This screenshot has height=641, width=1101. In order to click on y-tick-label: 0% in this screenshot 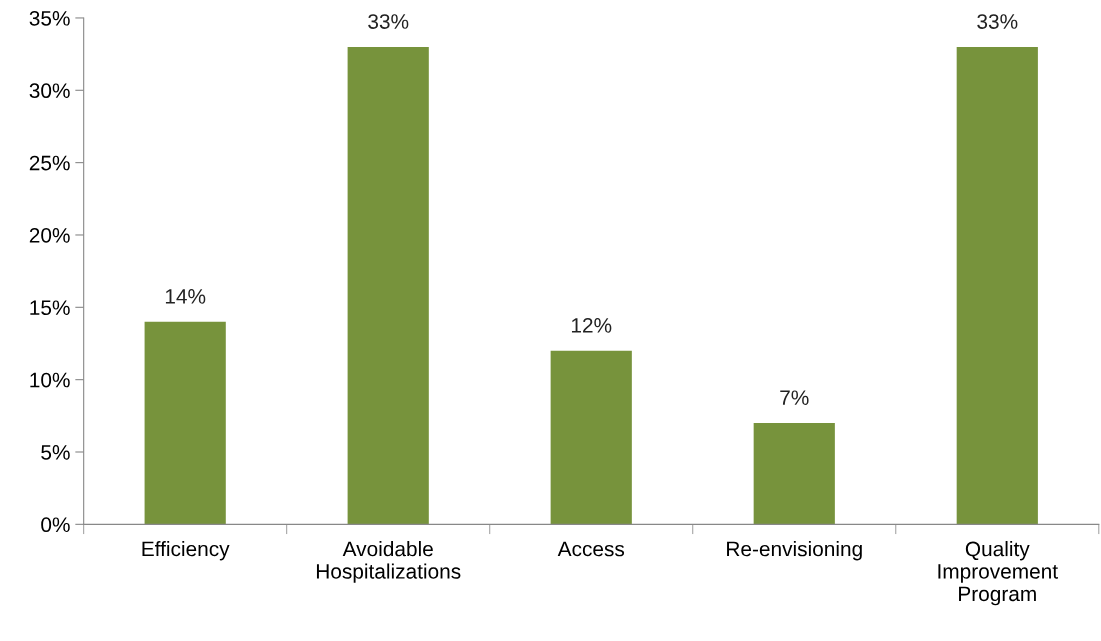, I will do `click(55, 525)`.